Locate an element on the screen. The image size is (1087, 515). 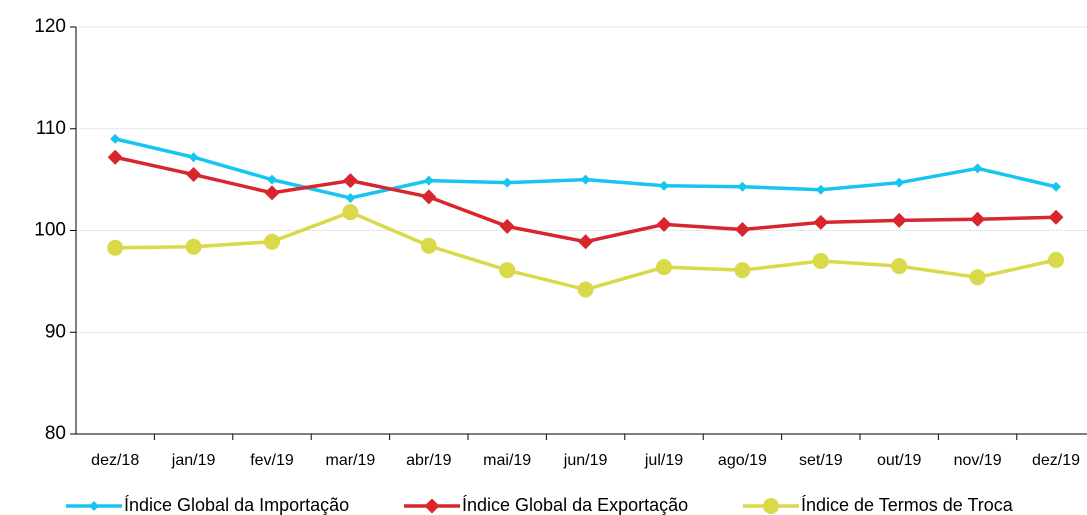
legend-label: Índice de Termos de Troca is located at coordinates (907, 505).